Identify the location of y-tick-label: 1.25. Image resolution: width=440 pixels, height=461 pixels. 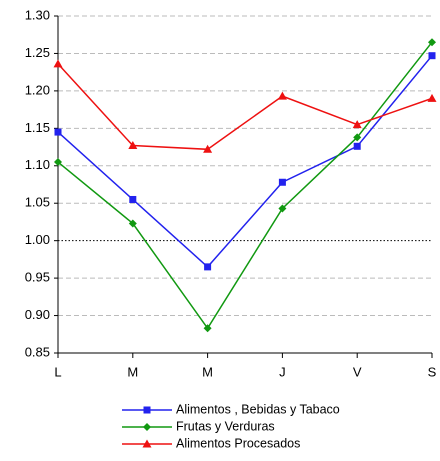
(37, 52).